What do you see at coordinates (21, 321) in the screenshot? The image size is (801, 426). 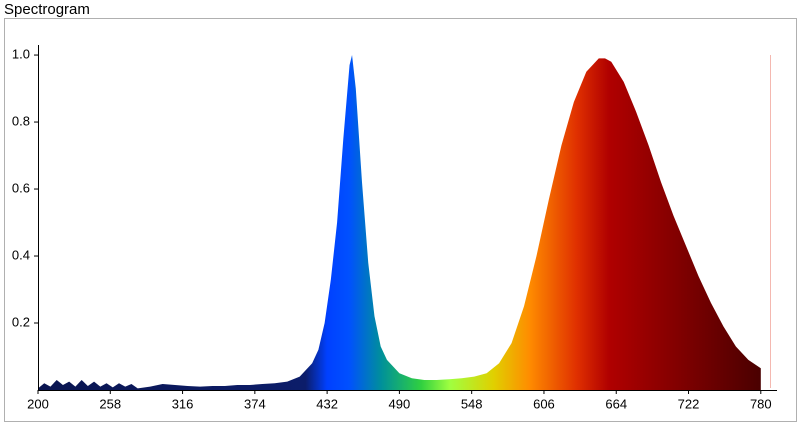 I see `y-tick-label: 0.2` at bounding box center [21, 321].